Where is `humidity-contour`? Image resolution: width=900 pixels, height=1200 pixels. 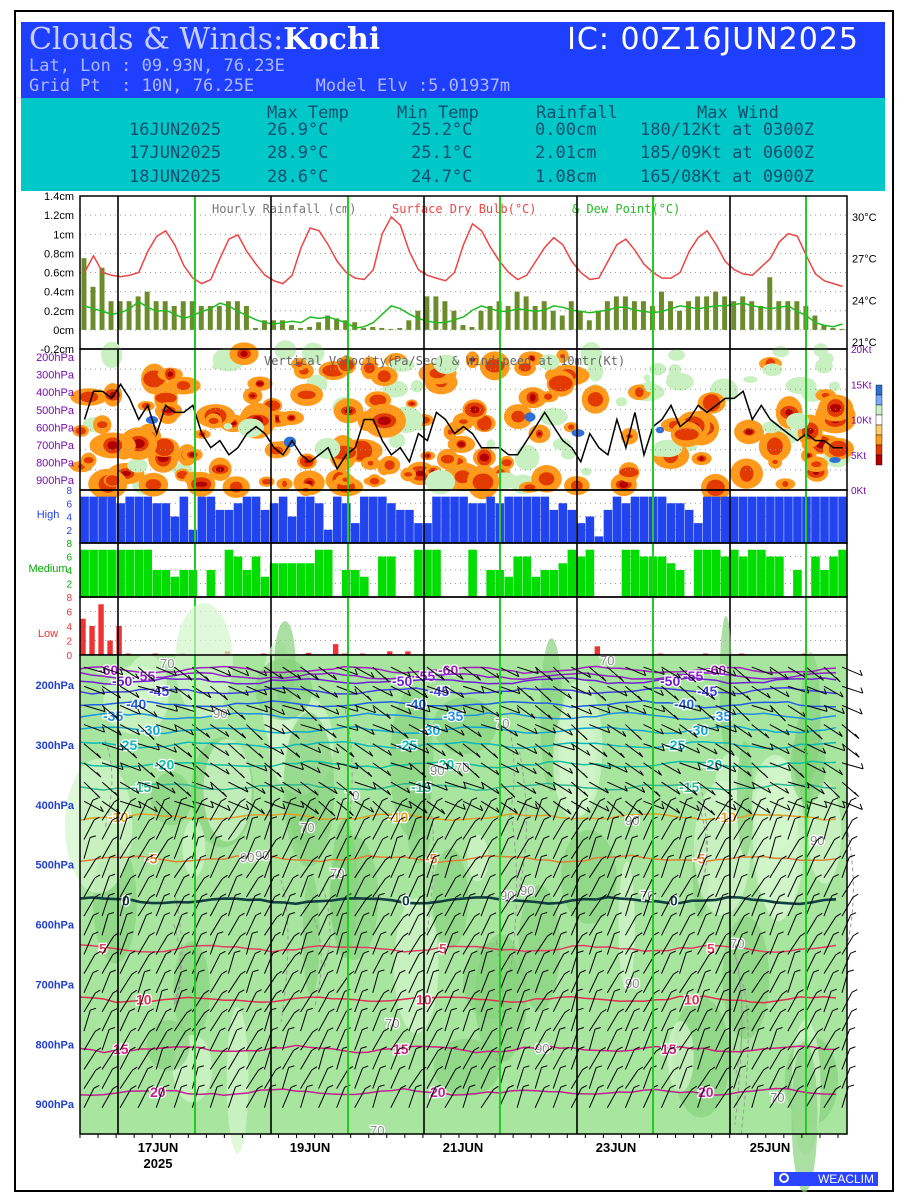 humidity-contour is located at coordinates (177, 965).